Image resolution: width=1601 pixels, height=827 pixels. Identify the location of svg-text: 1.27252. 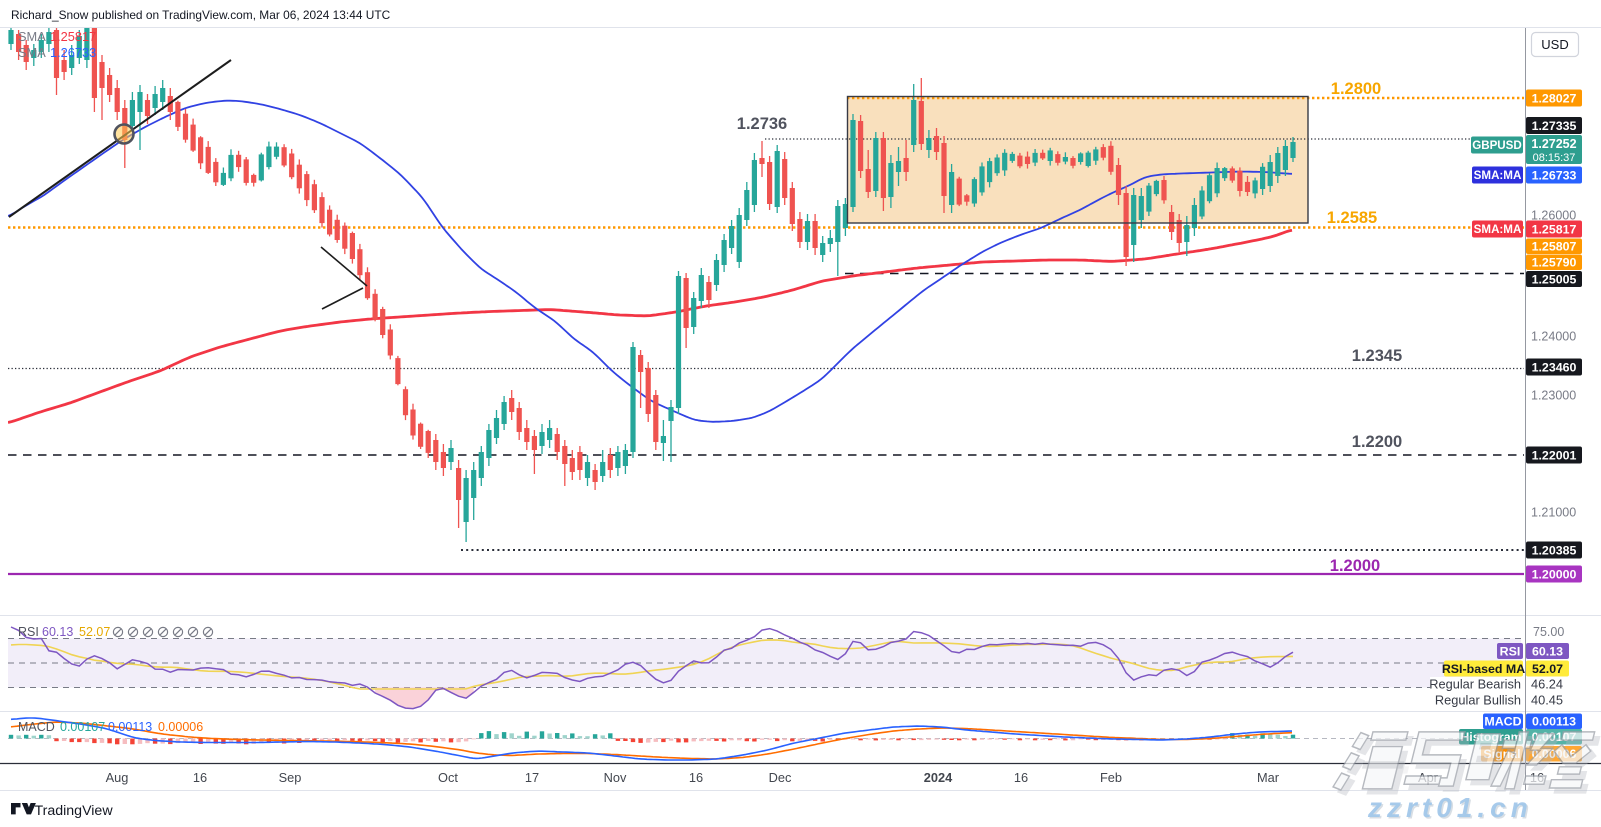
(1553, 144).